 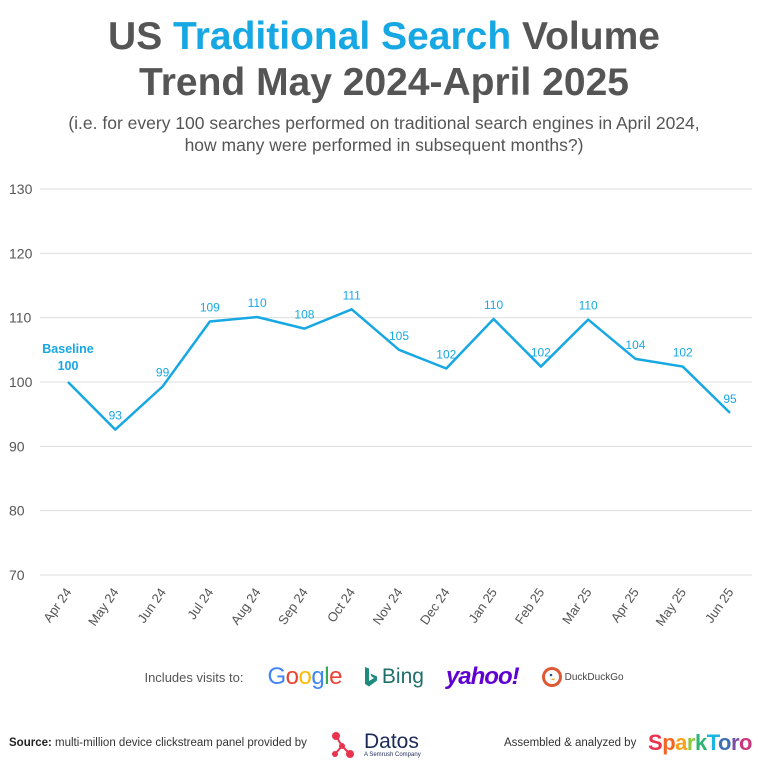 What do you see at coordinates (327, 676) in the screenshot?
I see `google-letter: l` at bounding box center [327, 676].